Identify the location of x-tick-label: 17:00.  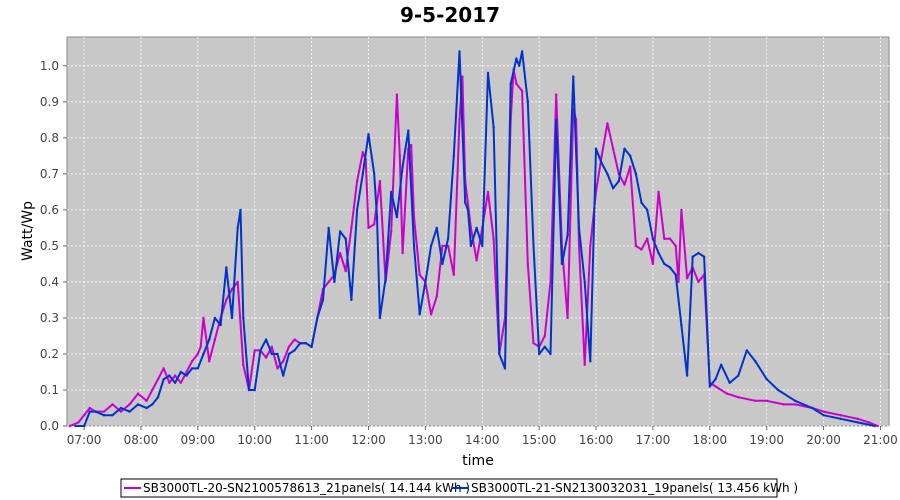
(653, 440).